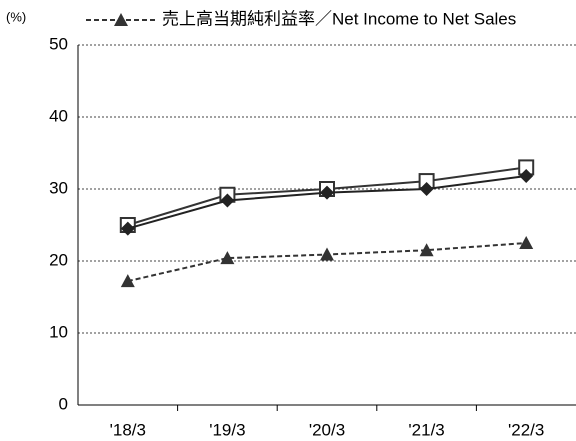 The image size is (576, 441). Describe the element at coordinates (58, 259) in the screenshot. I see `y-tick-label: 20` at that location.